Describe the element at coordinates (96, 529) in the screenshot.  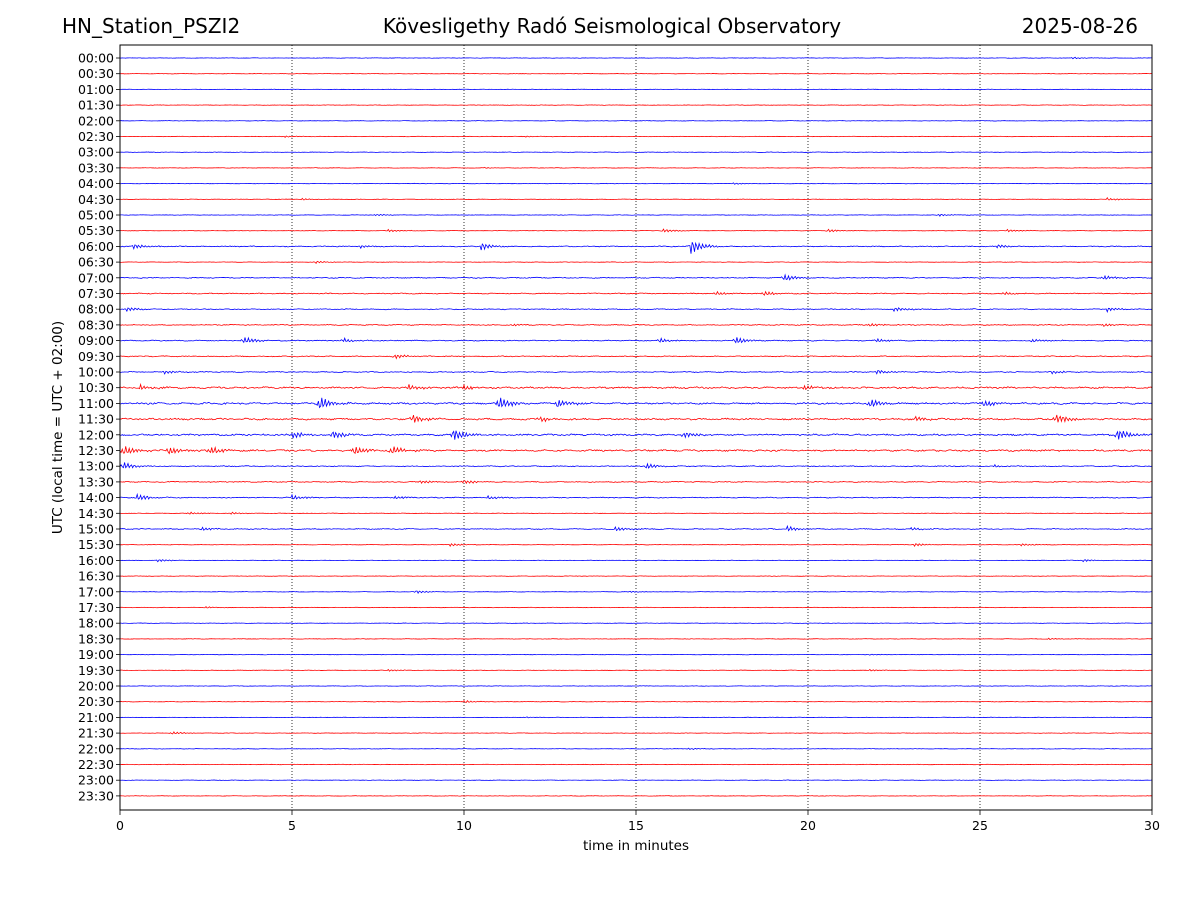
I see `y-tick-label: 15:00` at that location.